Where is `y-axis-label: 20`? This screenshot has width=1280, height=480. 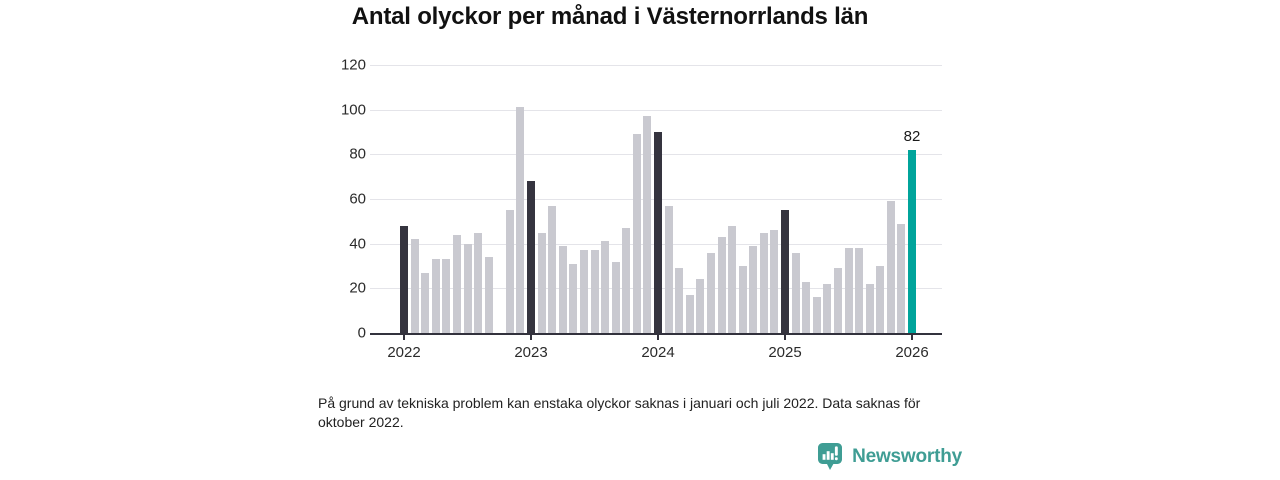
y-axis-label: 20 is located at coordinates (357, 288).